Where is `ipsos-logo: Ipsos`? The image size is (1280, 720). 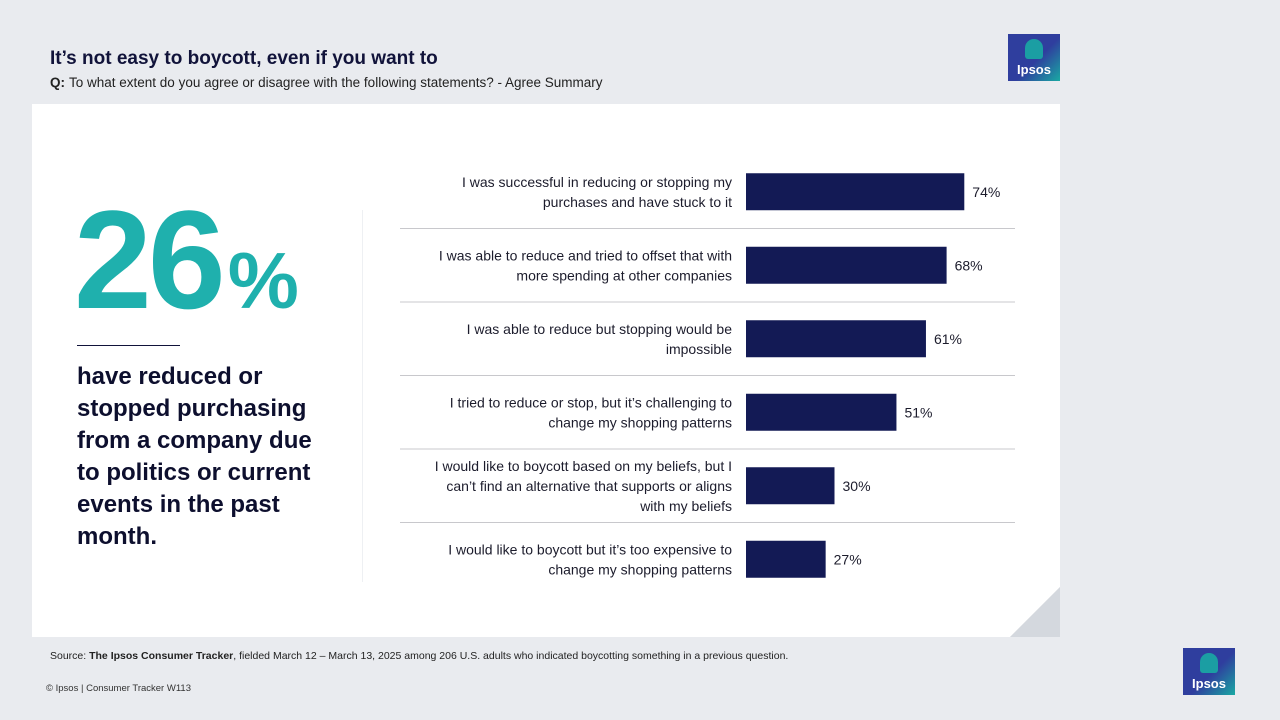 ipsos-logo: Ipsos is located at coordinates (1034, 57).